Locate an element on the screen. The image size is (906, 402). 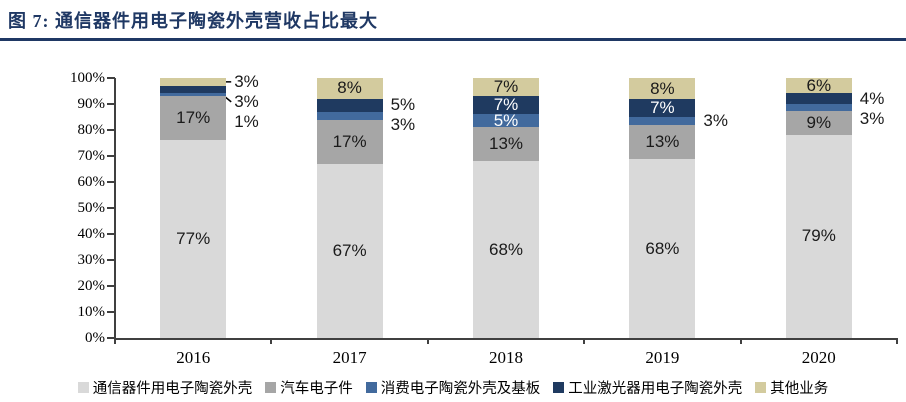
legend-item: 工业激光器用电子陶瓷外壳 is located at coordinates (647, 387).